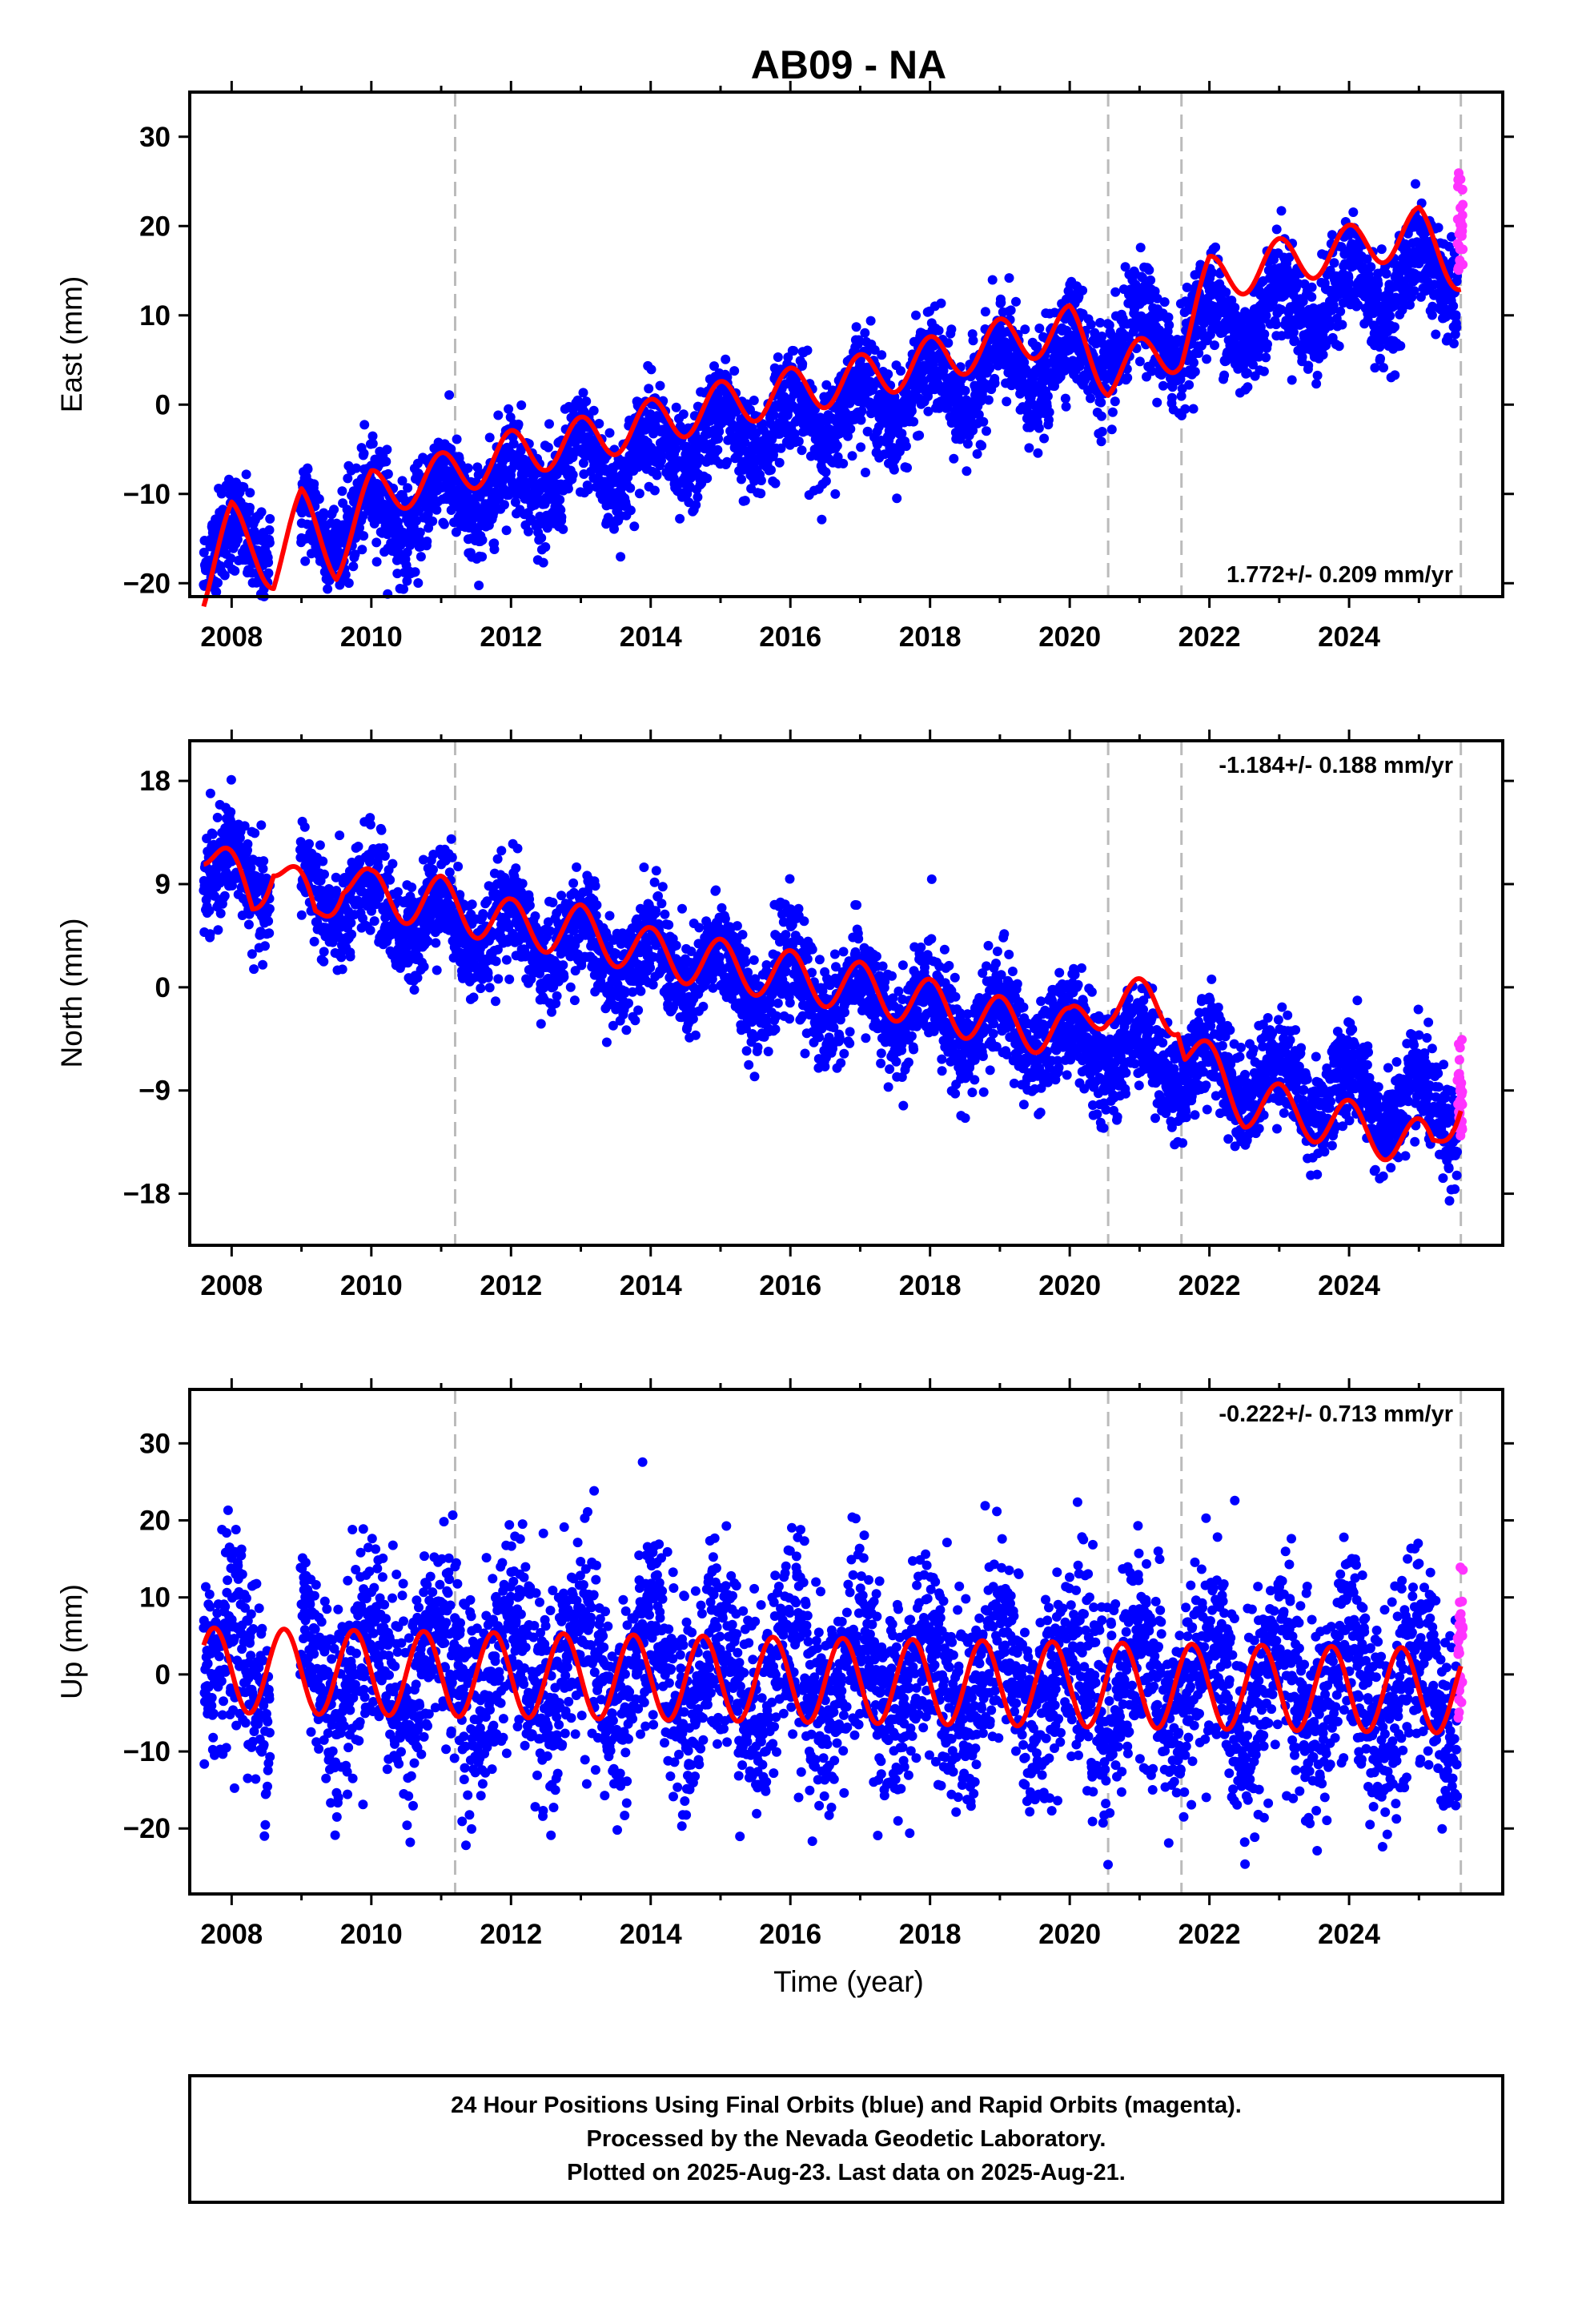 The width and height of the screenshot is (1582, 2324). I want to click on y-axis-label: East (mm), so click(71, 344).